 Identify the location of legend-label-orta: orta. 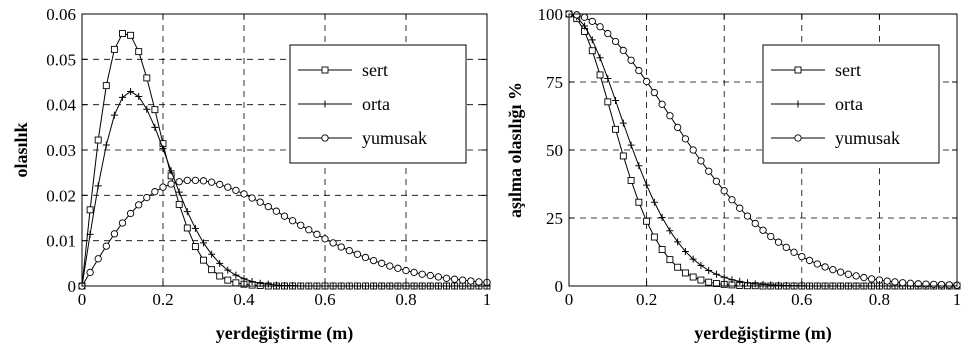
(376, 104).